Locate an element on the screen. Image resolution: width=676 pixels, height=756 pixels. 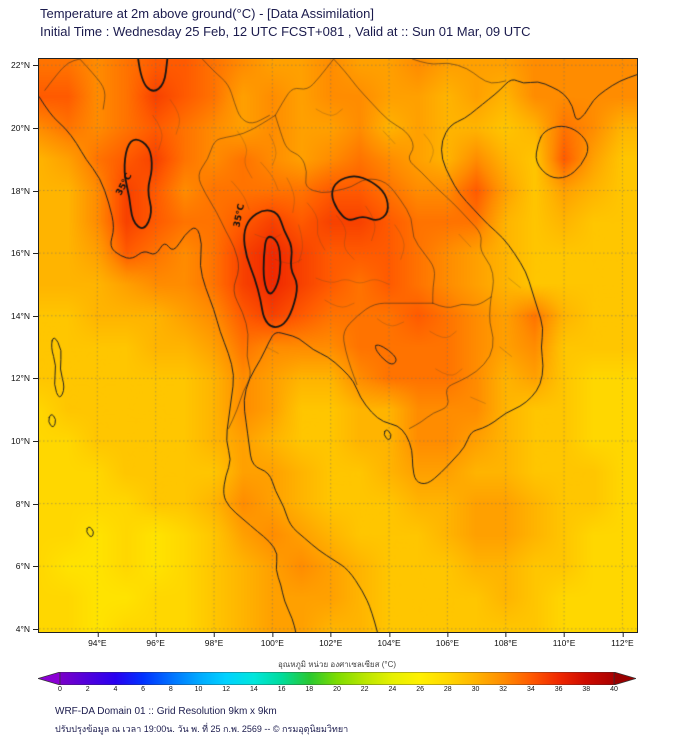
colorbar-tick-label: 8 is located at coordinates (170, 689).